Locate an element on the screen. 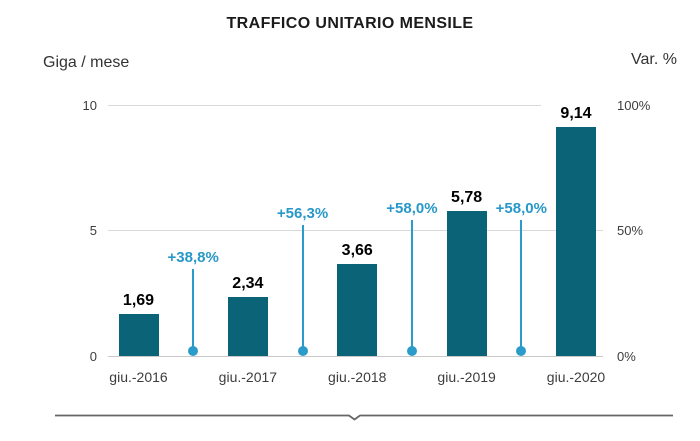 The image size is (700, 441). left-axis-title: Giga / mese is located at coordinates (86, 62).